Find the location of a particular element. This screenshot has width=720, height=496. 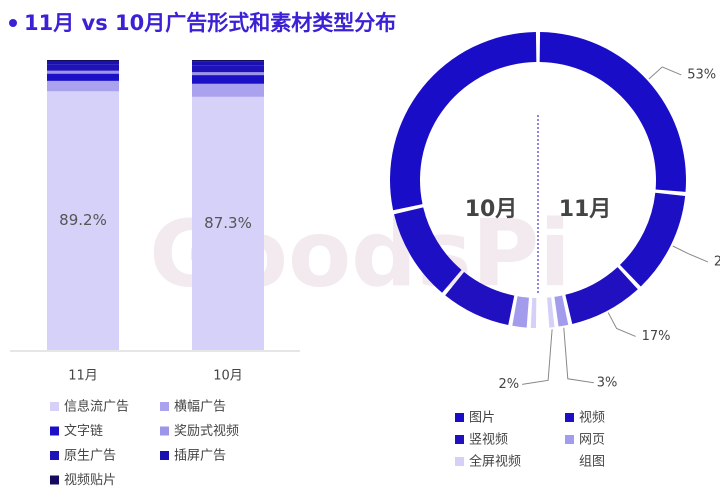

data-label: 3% is located at coordinates (607, 382).